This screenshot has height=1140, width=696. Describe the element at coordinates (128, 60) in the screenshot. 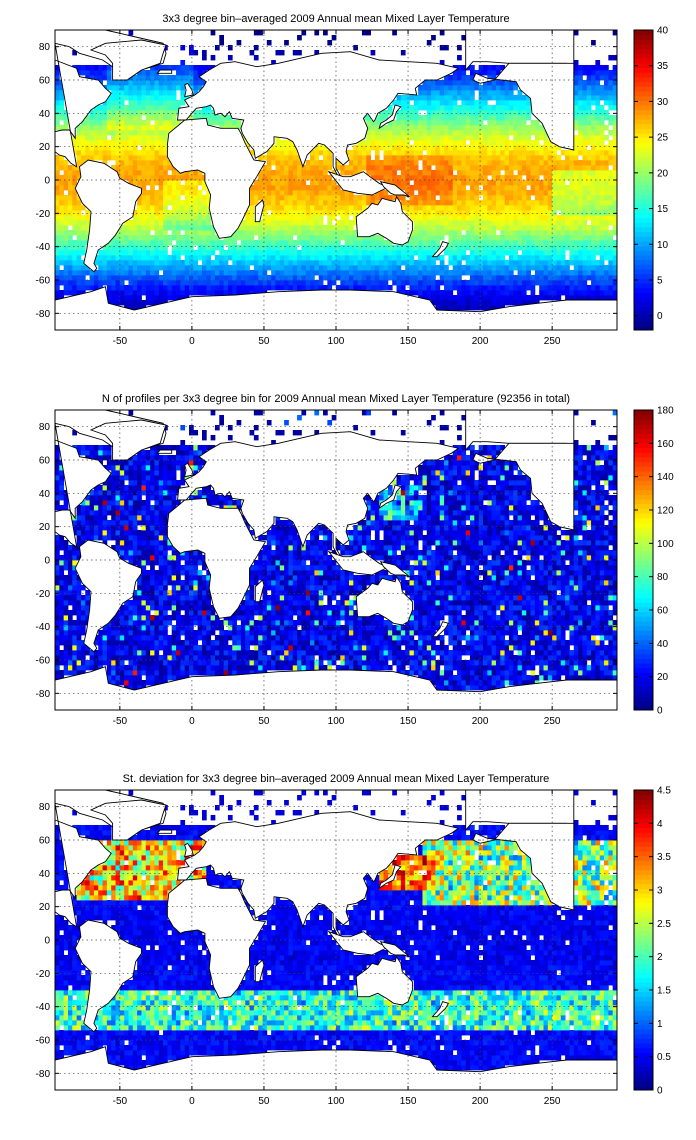

I see `landmass-greenland` at that location.